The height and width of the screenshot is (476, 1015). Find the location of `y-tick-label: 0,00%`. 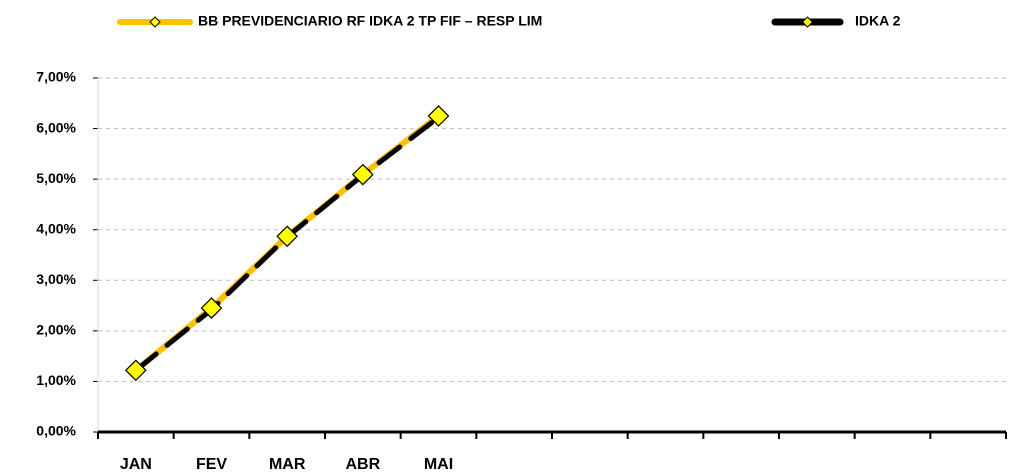

y-tick-label: 0,00% is located at coordinates (56, 431).